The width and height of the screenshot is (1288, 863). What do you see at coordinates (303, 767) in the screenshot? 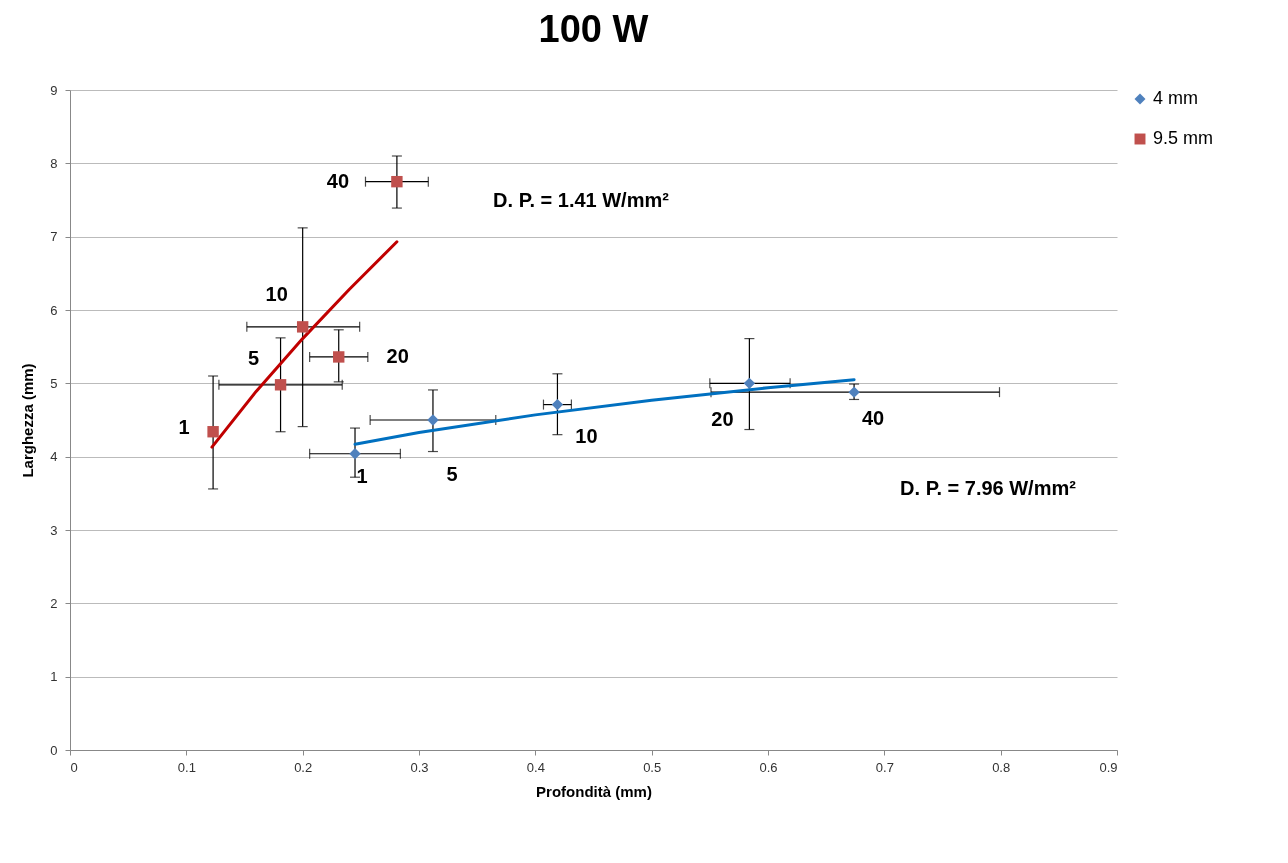
I see `x-tick-label: 0.2` at bounding box center [303, 767].